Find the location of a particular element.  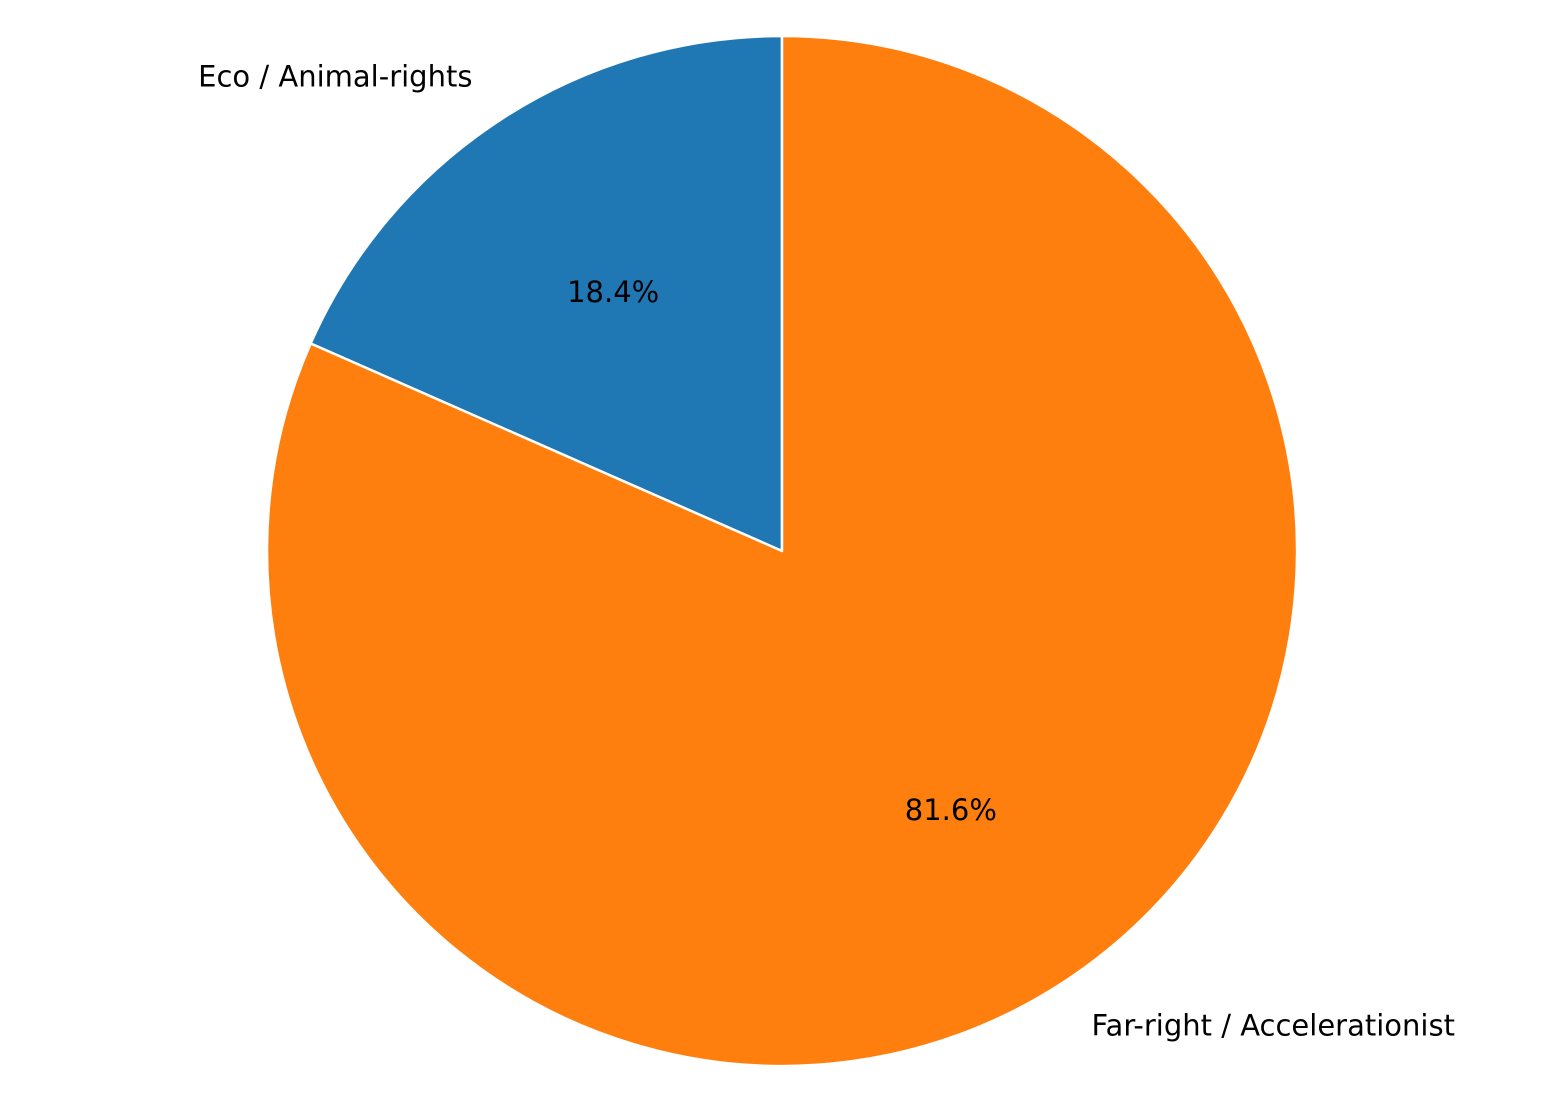

pie-category-label-1: Far-right / Accelerationist is located at coordinates (1273, 1025).